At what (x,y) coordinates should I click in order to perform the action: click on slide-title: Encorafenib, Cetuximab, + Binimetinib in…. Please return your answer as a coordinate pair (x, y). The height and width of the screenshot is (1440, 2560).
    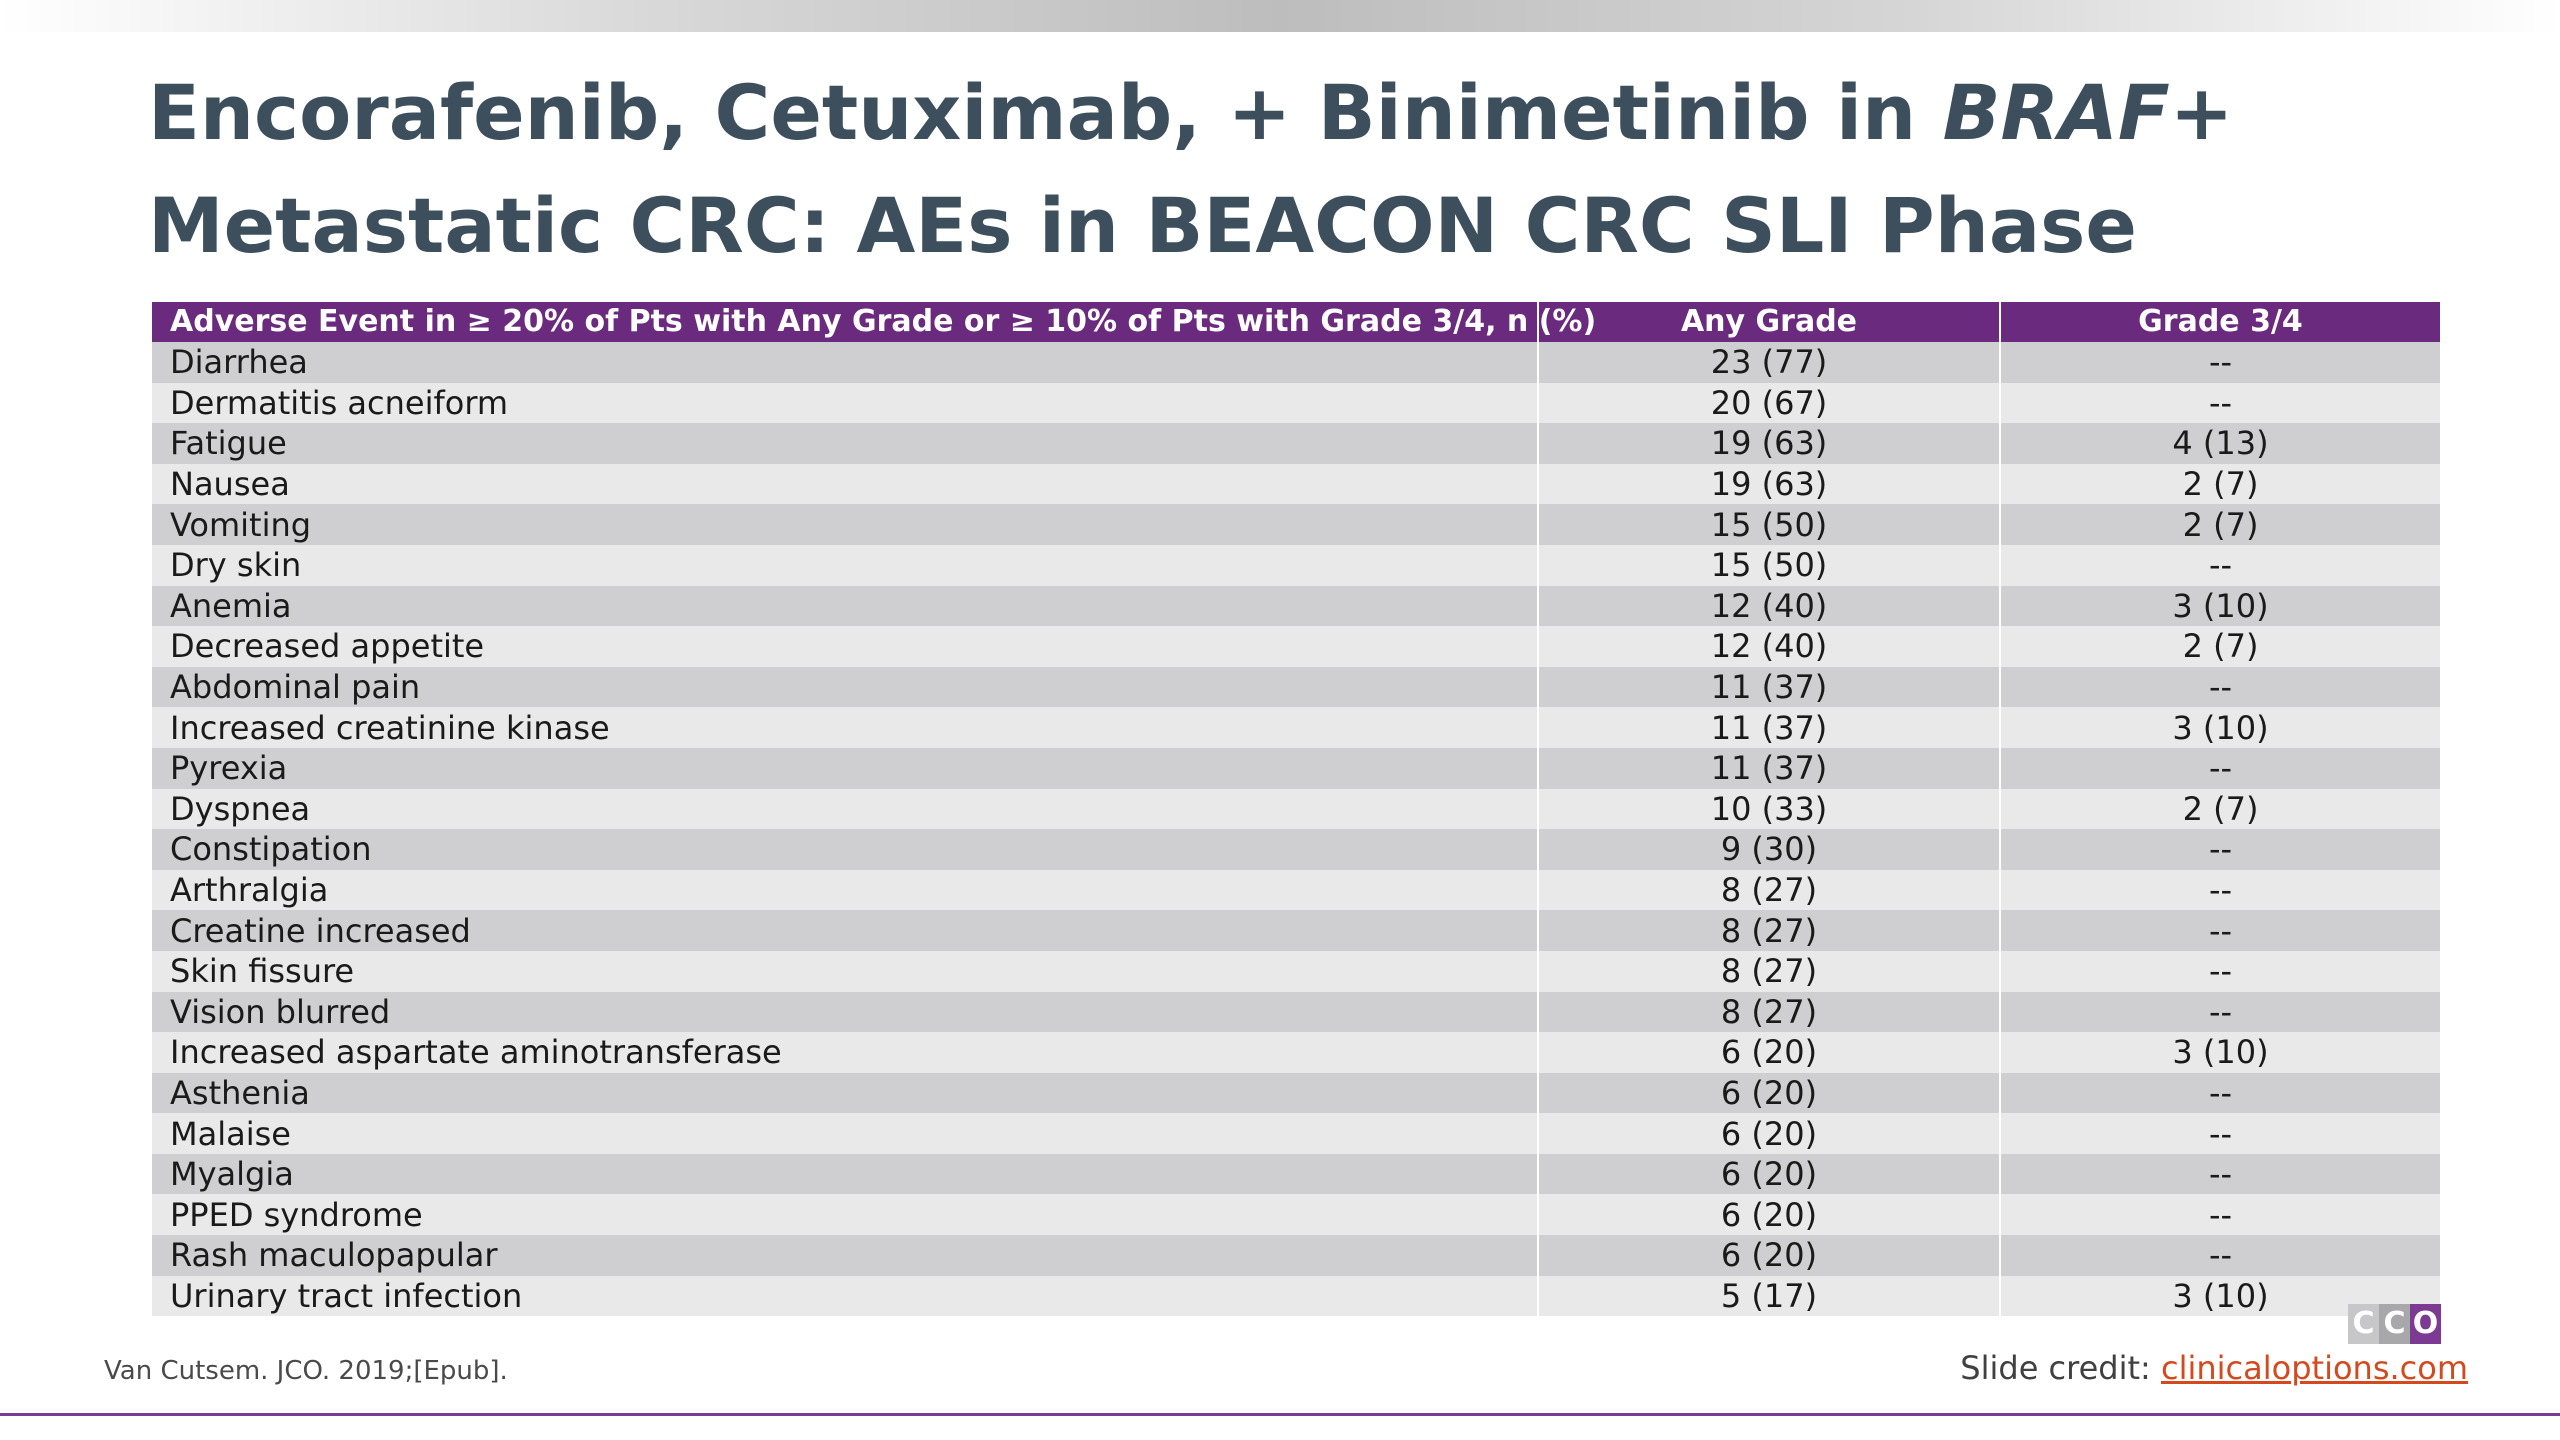
    Looking at the image, I should click on (1298, 169).